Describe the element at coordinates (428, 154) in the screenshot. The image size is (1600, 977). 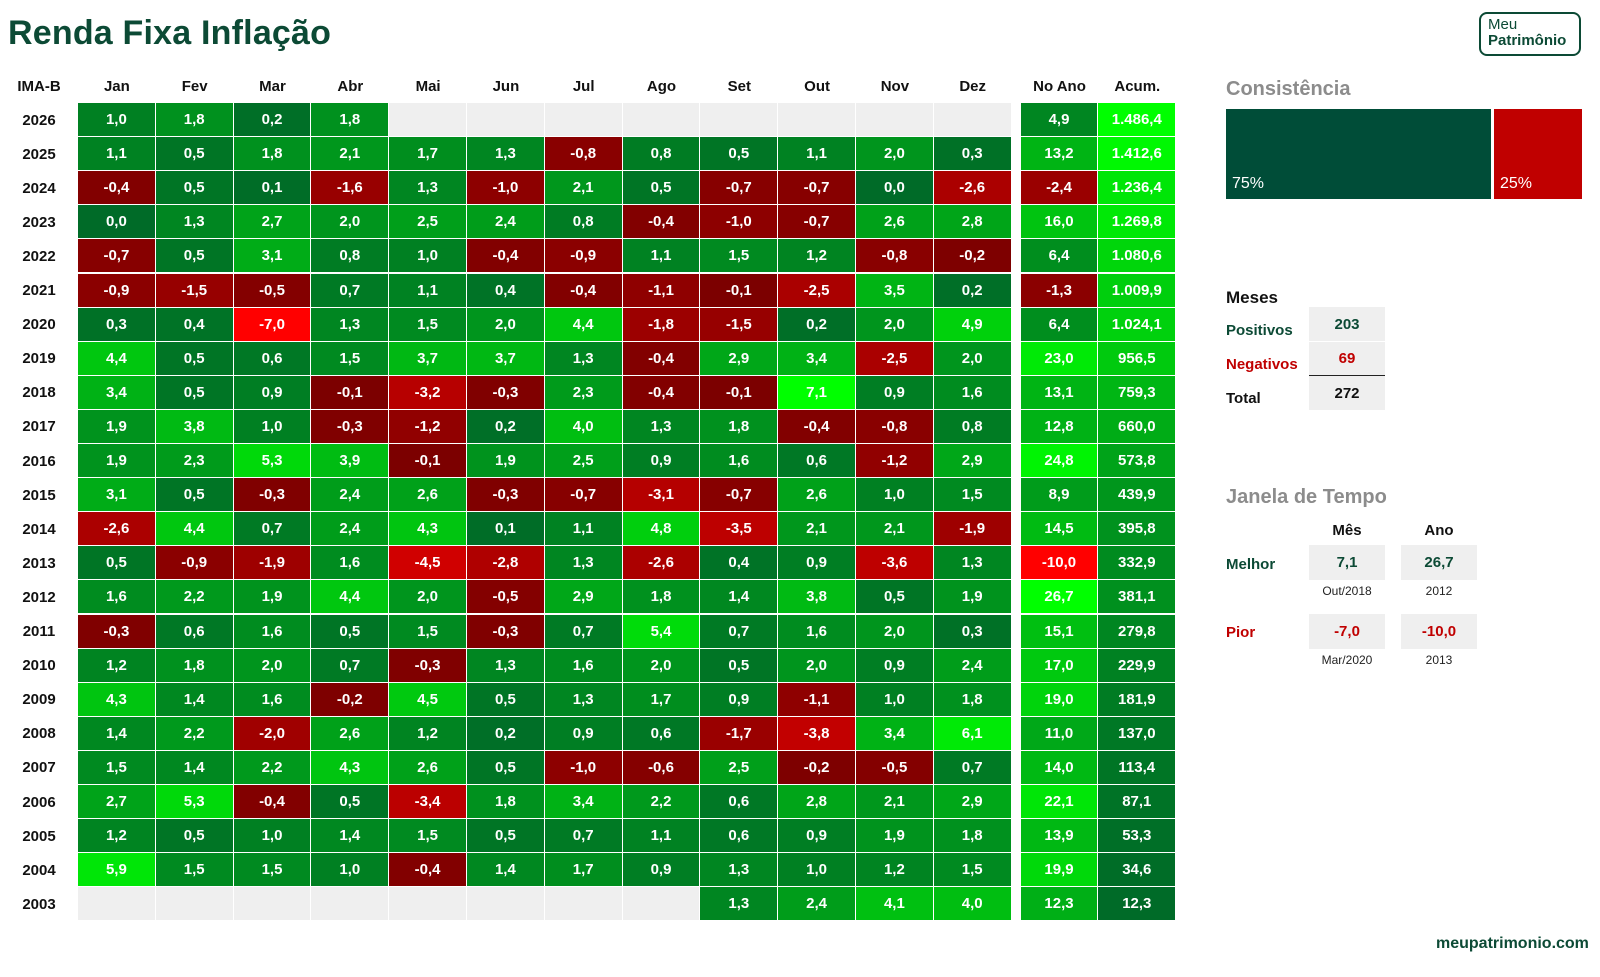
I see `heatmap-cell: 1,7` at that location.